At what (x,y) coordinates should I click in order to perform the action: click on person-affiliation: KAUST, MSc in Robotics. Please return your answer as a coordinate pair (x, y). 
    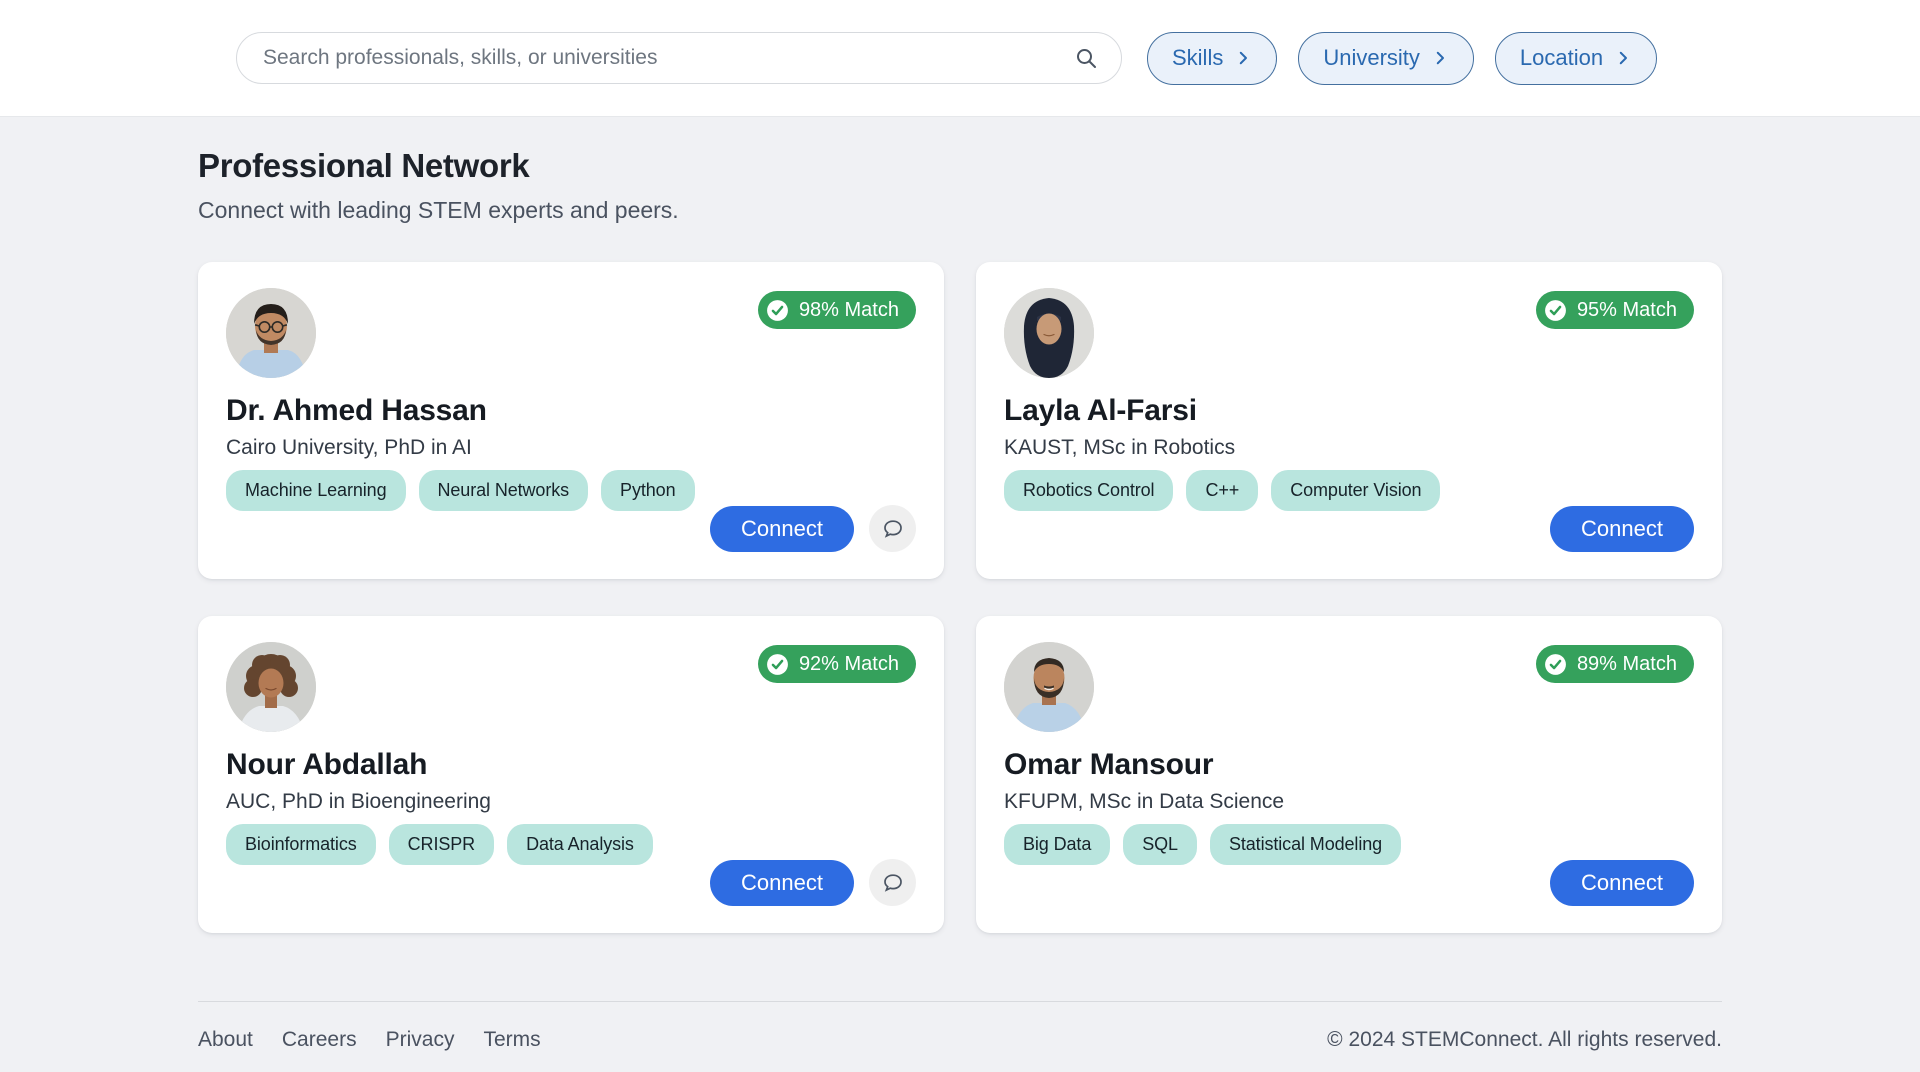
    Looking at the image, I should click on (1120, 447).